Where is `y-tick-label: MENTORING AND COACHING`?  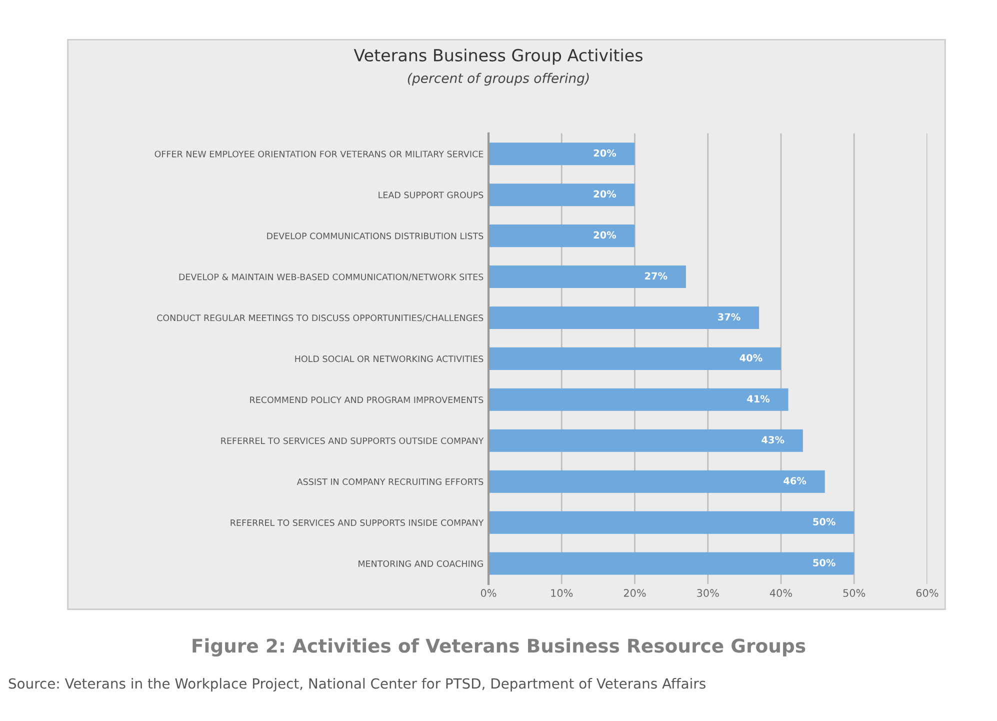
y-tick-label: MENTORING AND COACHING is located at coordinates (420, 563).